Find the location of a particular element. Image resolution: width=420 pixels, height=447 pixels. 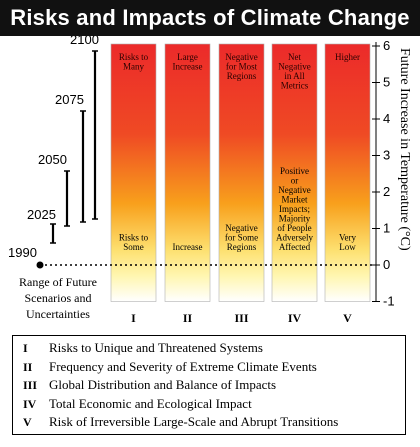

column-bottom-label: Some is located at coordinates (133, 247).